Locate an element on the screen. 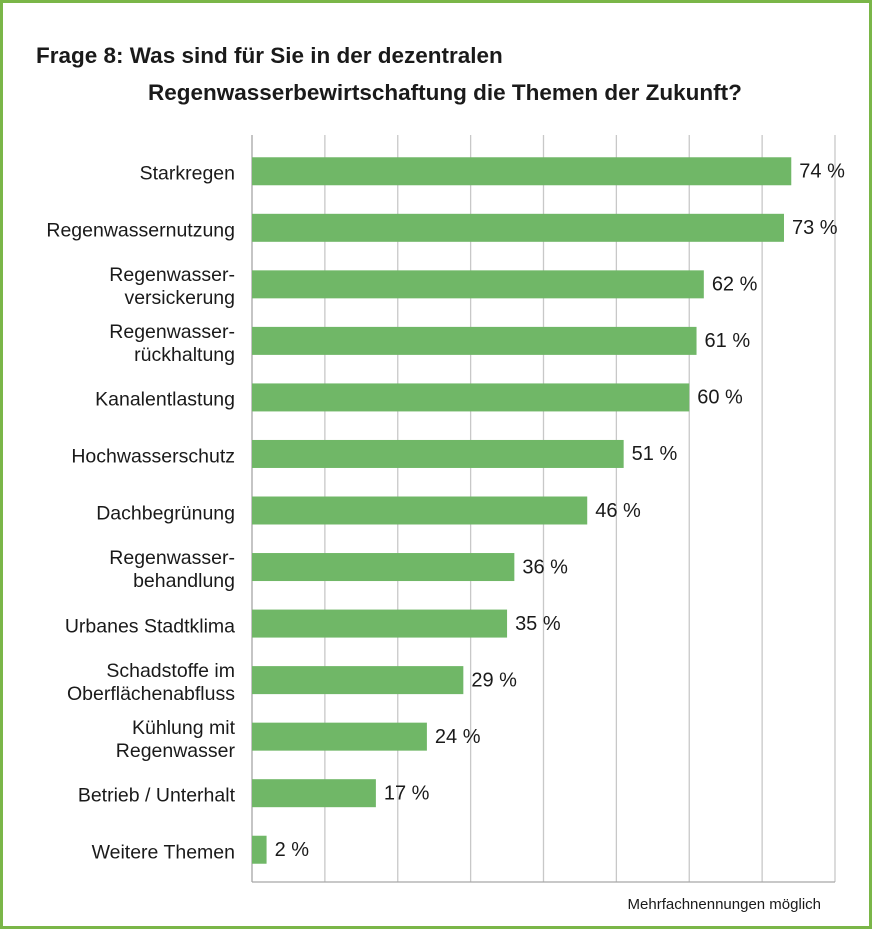  y-tick-label: Kanalentlastung is located at coordinates (165, 399).